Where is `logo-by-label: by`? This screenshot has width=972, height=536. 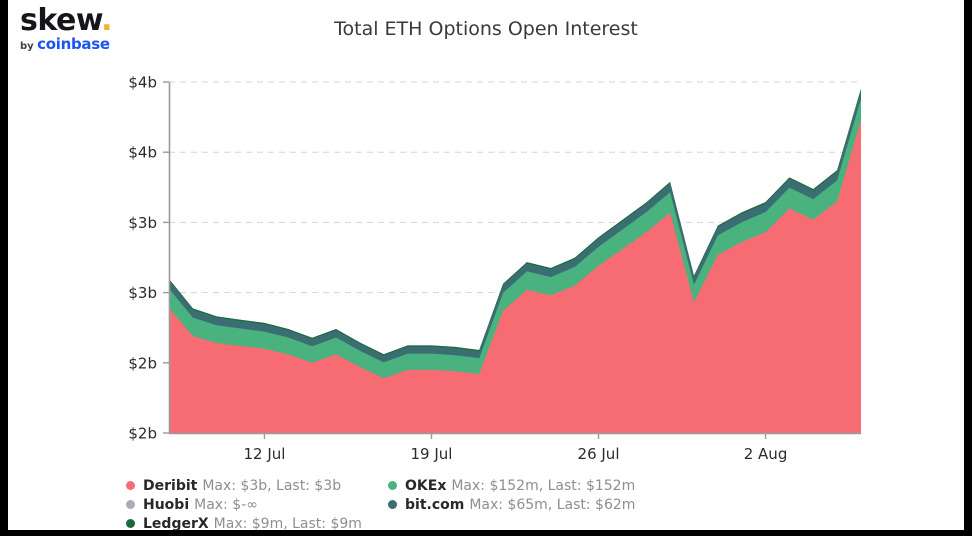
logo-by-label: by is located at coordinates (29, 46).